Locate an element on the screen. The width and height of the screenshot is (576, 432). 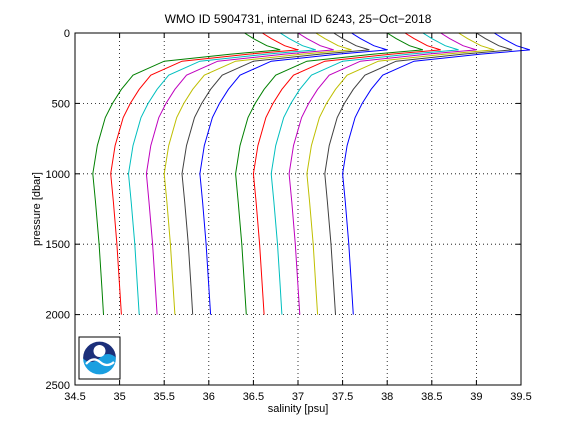
logo-bird is located at coordinates (99, 351).